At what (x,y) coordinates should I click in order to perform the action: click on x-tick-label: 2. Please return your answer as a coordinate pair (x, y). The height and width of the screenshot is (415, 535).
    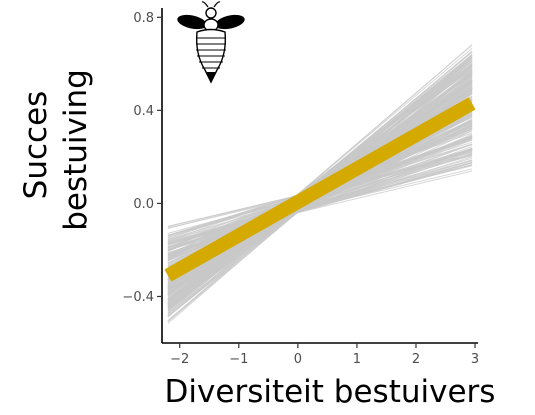
    Looking at the image, I should click on (416, 359).